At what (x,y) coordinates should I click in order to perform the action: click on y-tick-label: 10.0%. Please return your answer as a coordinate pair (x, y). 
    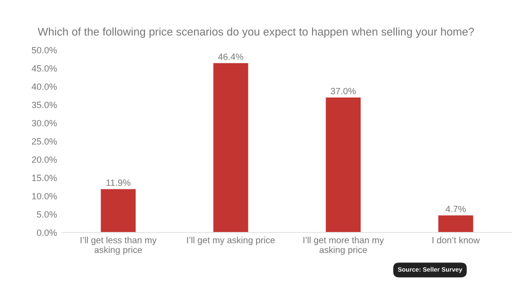
    Looking at the image, I should click on (44, 196).